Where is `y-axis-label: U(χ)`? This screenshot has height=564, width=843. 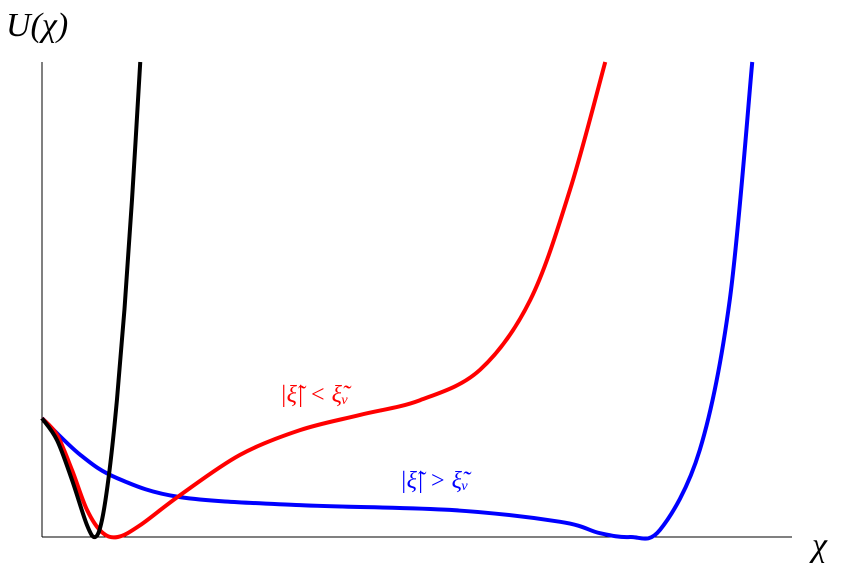
y-axis-label: U(χ) is located at coordinates (37, 25).